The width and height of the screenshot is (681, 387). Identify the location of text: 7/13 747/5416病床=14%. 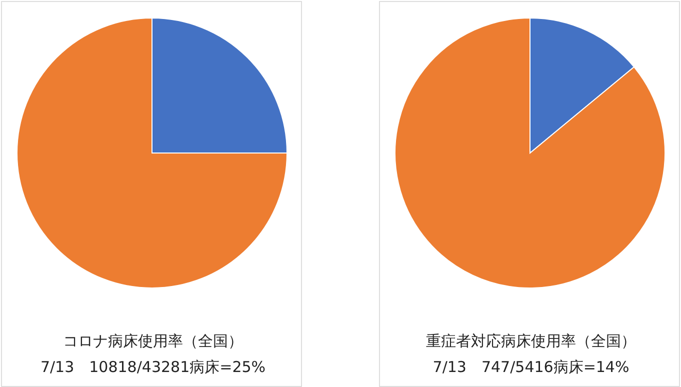
(531, 367).